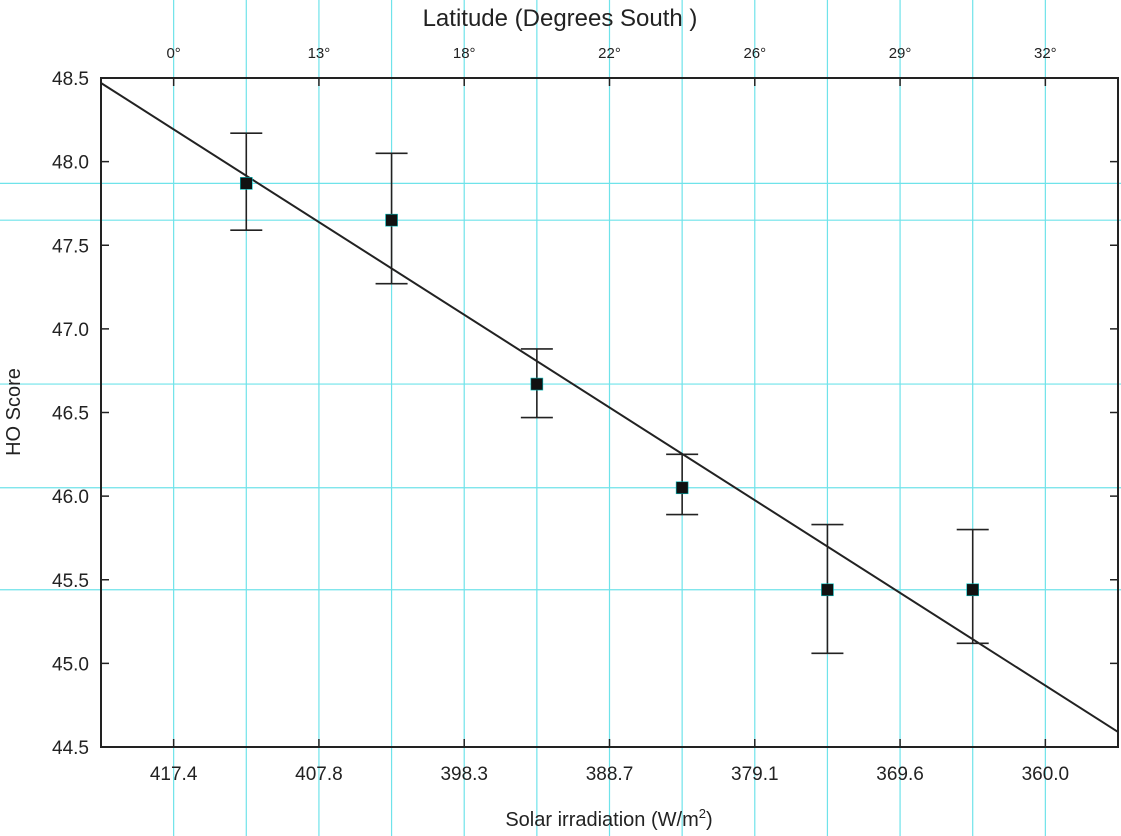 Image resolution: width=1121 pixels, height=836 pixels. What do you see at coordinates (70, 246) in the screenshot?
I see `y-tick-label: 47.5` at bounding box center [70, 246].